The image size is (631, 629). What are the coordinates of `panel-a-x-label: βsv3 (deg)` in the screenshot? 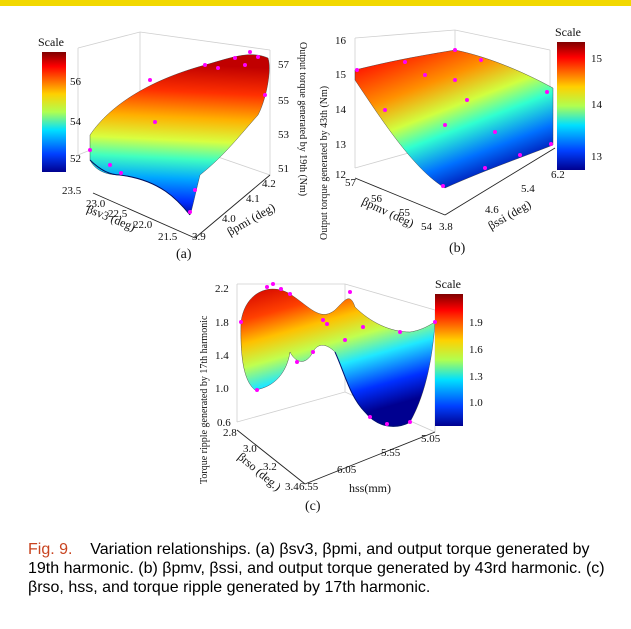 It's located at (111, 218).